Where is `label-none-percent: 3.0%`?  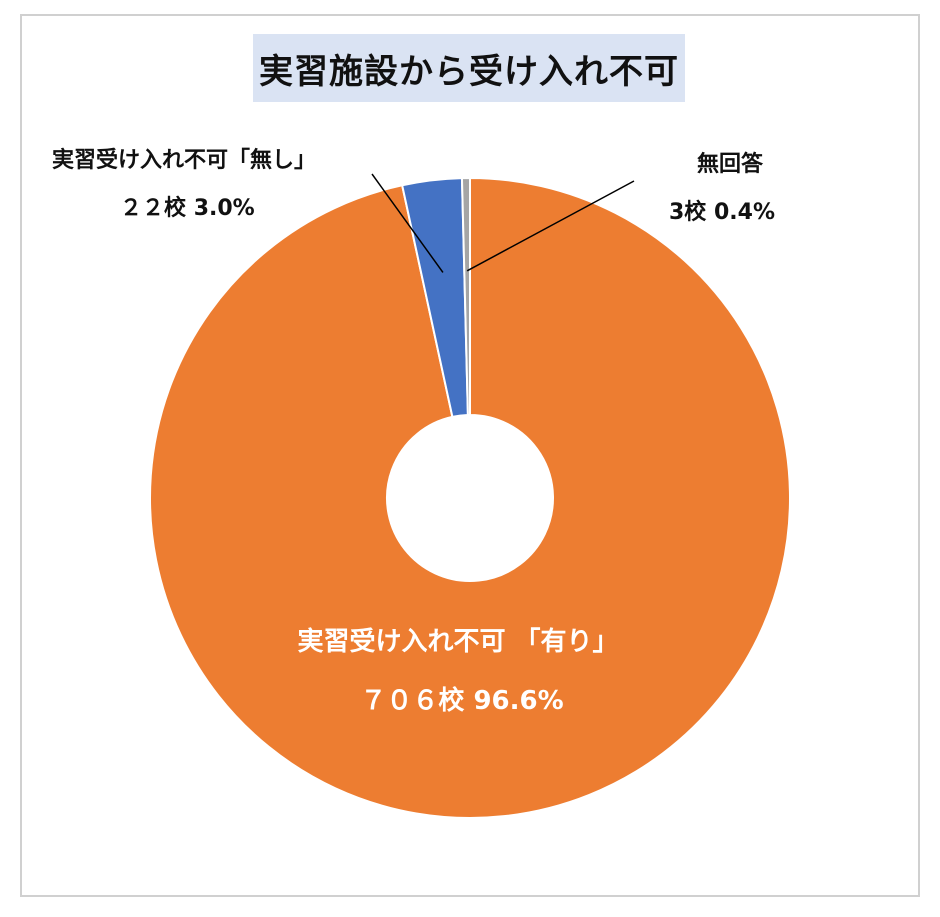 label-none-percent: 3.0% is located at coordinates (224, 208).